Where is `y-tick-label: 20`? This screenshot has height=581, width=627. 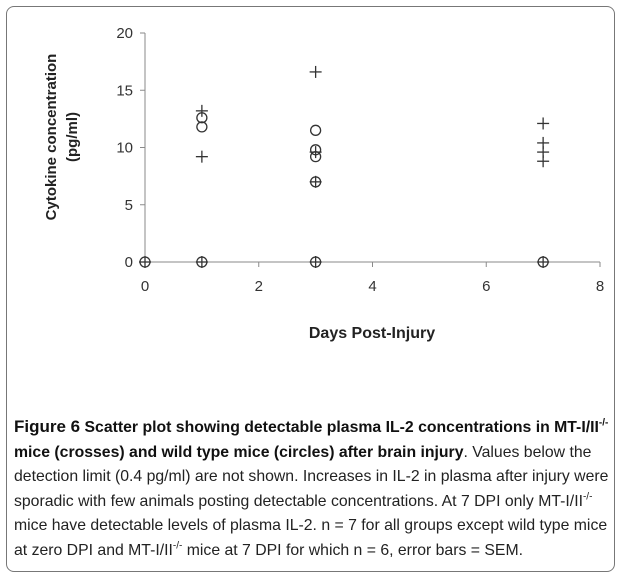
y-tick-label: 20 is located at coordinates (124, 33).